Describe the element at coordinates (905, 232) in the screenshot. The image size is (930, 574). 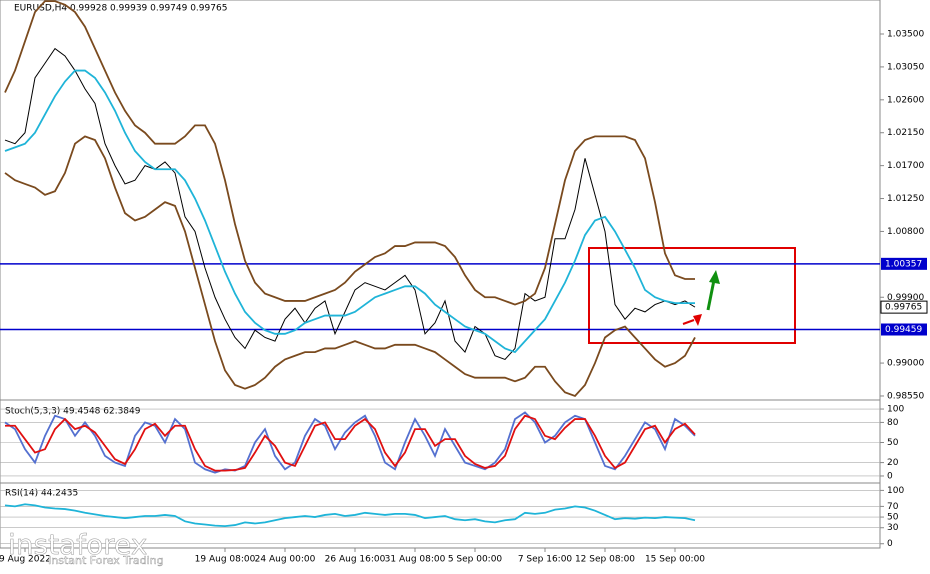
I see `y-tick-label: 1.00800` at that location.